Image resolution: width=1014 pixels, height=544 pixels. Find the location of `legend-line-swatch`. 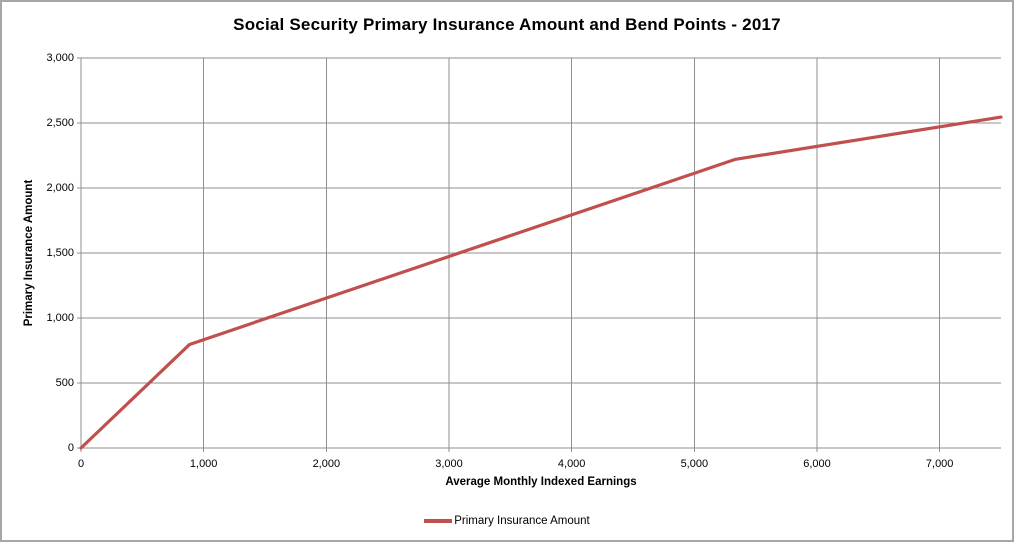

legend-line-swatch is located at coordinates (438, 521).